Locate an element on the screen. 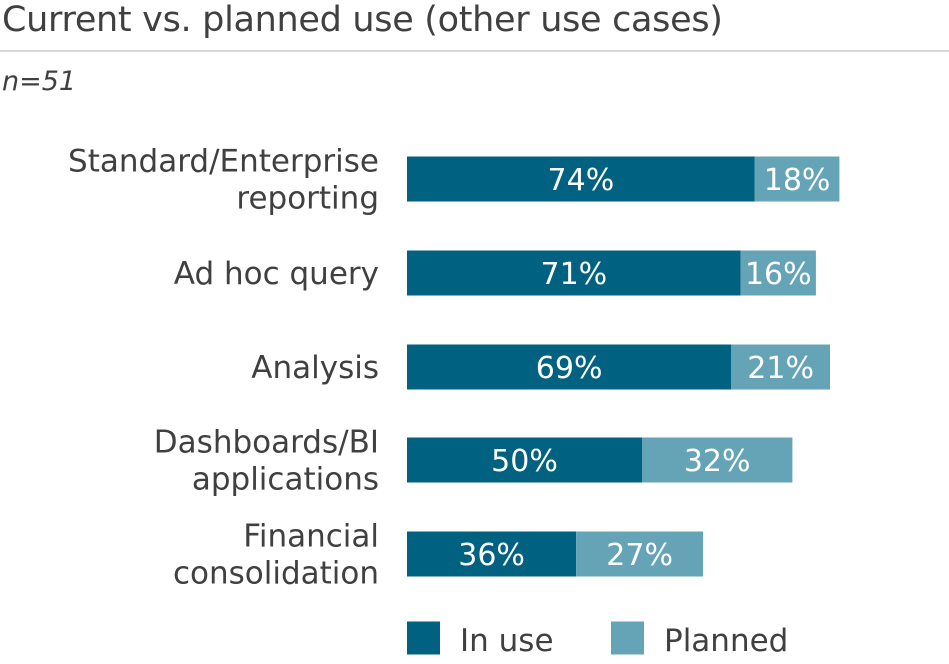  category-label: applications is located at coordinates (285, 480).